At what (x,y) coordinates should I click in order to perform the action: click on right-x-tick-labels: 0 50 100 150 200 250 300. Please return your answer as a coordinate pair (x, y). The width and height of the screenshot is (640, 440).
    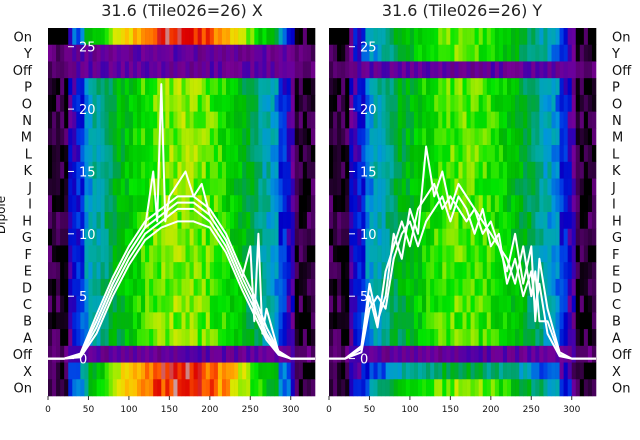
    Looking at the image, I should click on (453, 405).